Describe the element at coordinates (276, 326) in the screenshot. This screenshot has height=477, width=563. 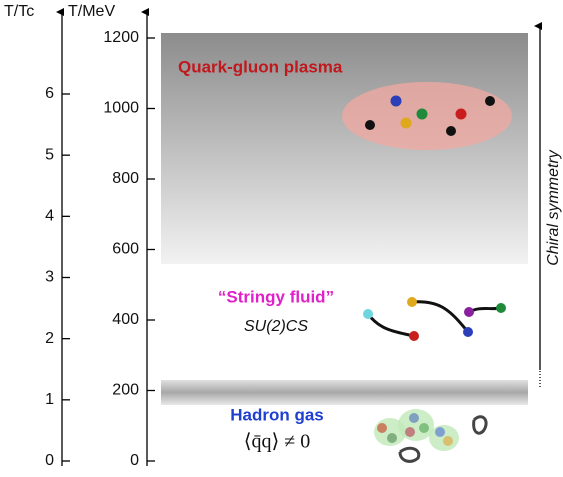
I see `stringy-sublabel: SU(2)CS` at that location.